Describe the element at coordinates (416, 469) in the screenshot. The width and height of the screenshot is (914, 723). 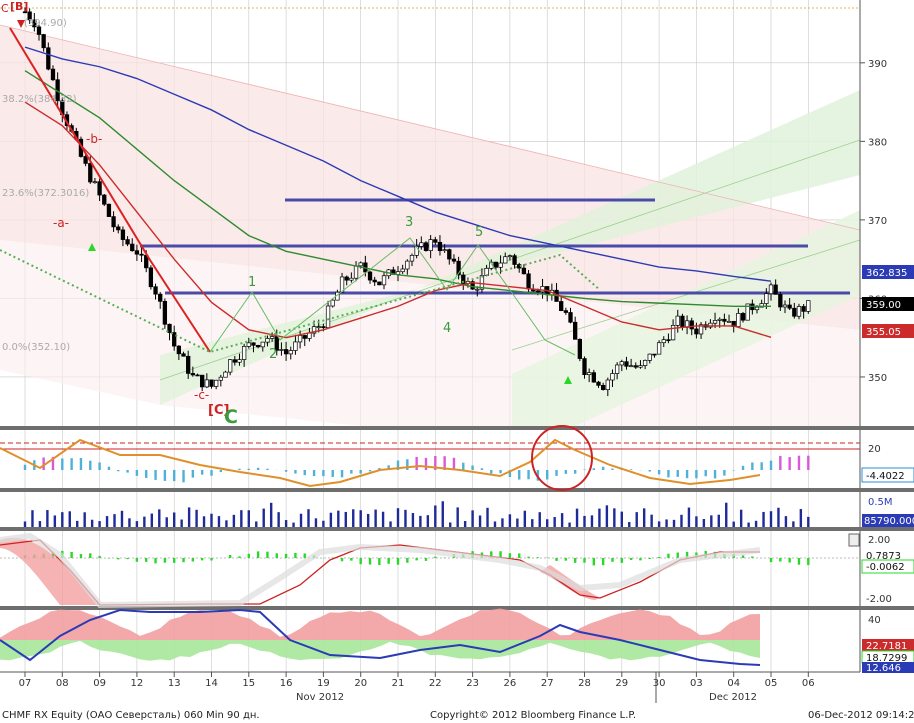
I see `osc-histogram` at that location.